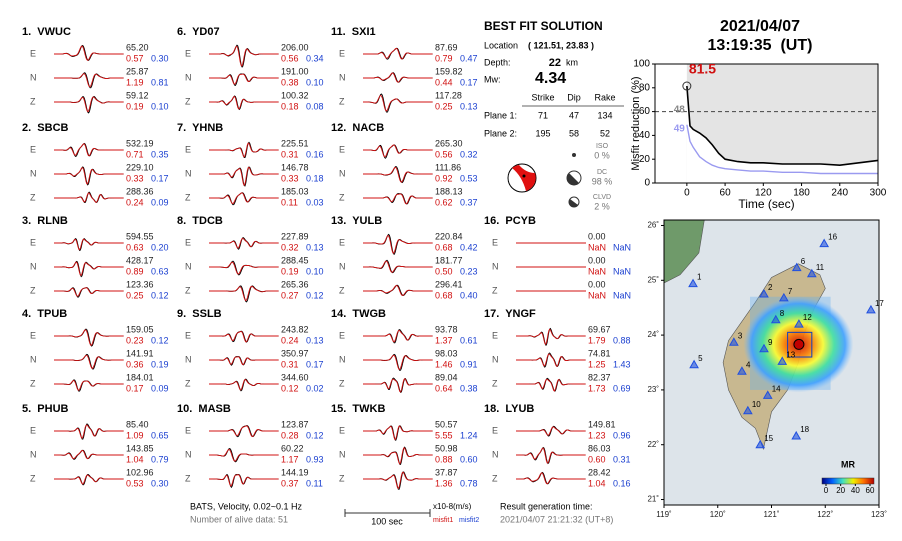 This screenshot has height=541, width=902. I want to click on plane-value: 134, so click(604, 115).